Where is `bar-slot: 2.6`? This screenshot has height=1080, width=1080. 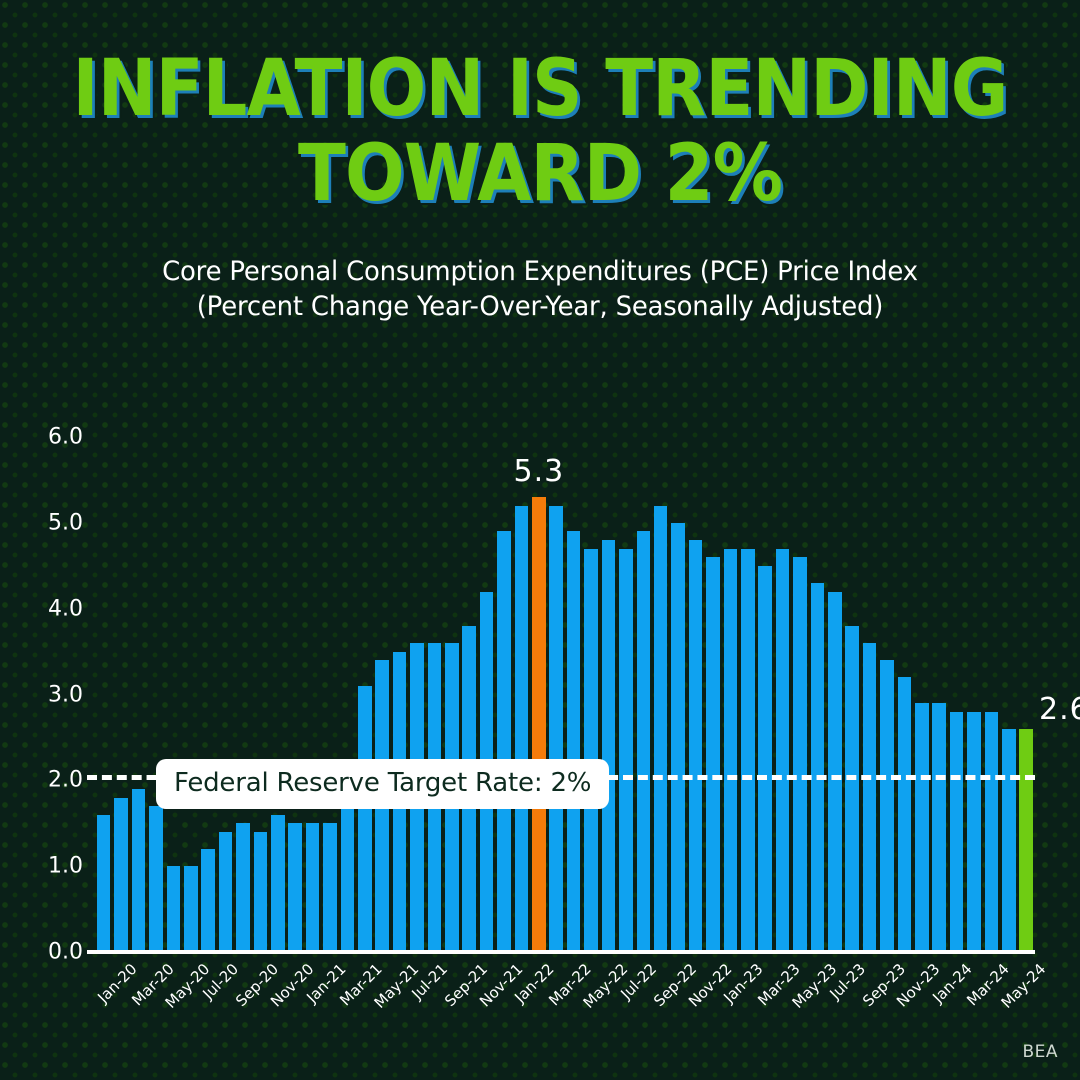
bar-slot: 2.6 is located at coordinates (1049, 694).